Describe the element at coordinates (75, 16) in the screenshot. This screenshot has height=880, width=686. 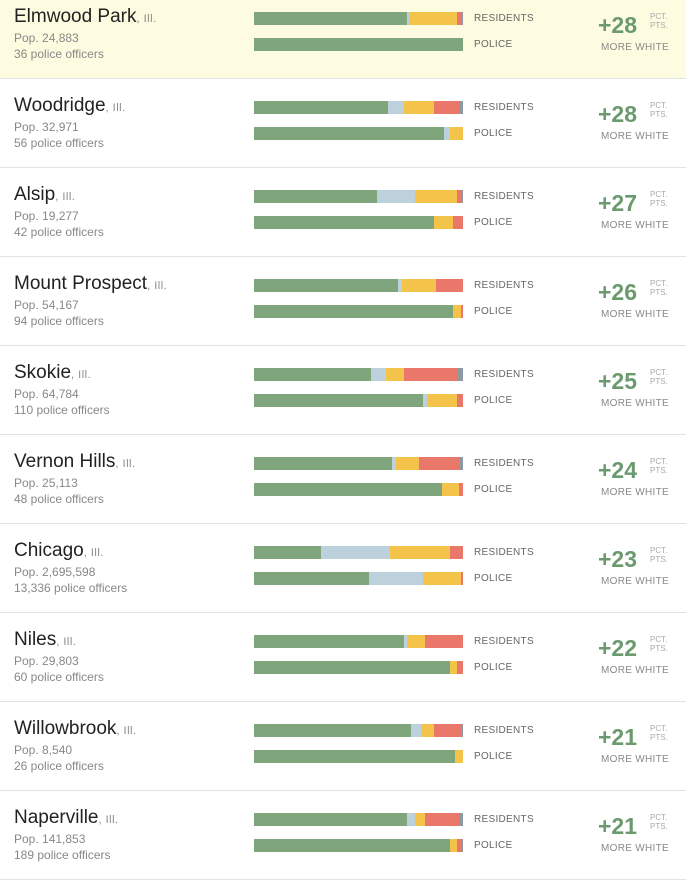
I see `city-label: Elmwood Park` at that location.